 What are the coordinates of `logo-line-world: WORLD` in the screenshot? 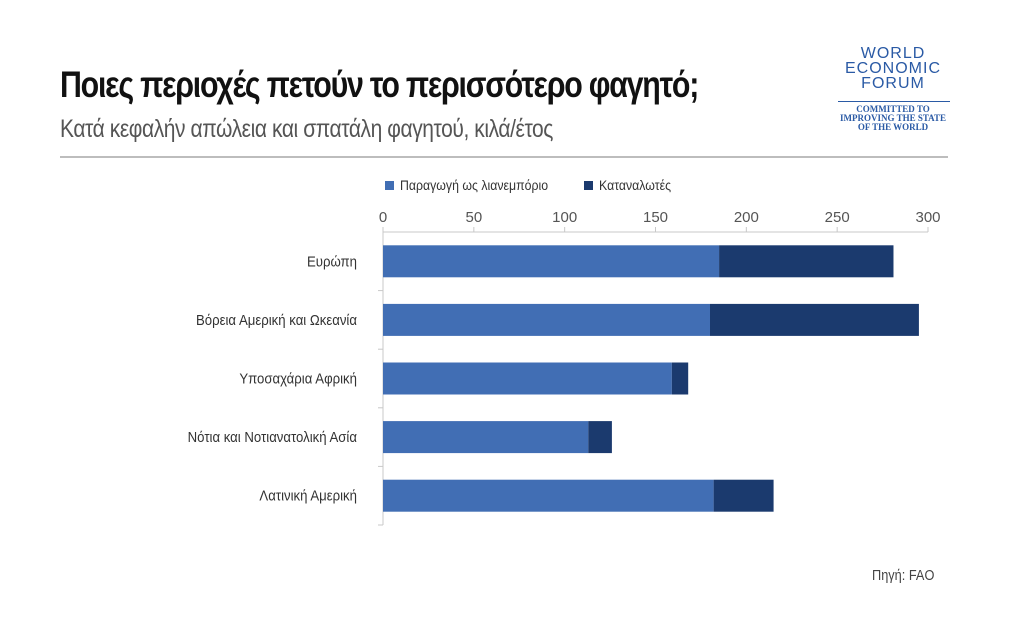 It's located at (893, 53).